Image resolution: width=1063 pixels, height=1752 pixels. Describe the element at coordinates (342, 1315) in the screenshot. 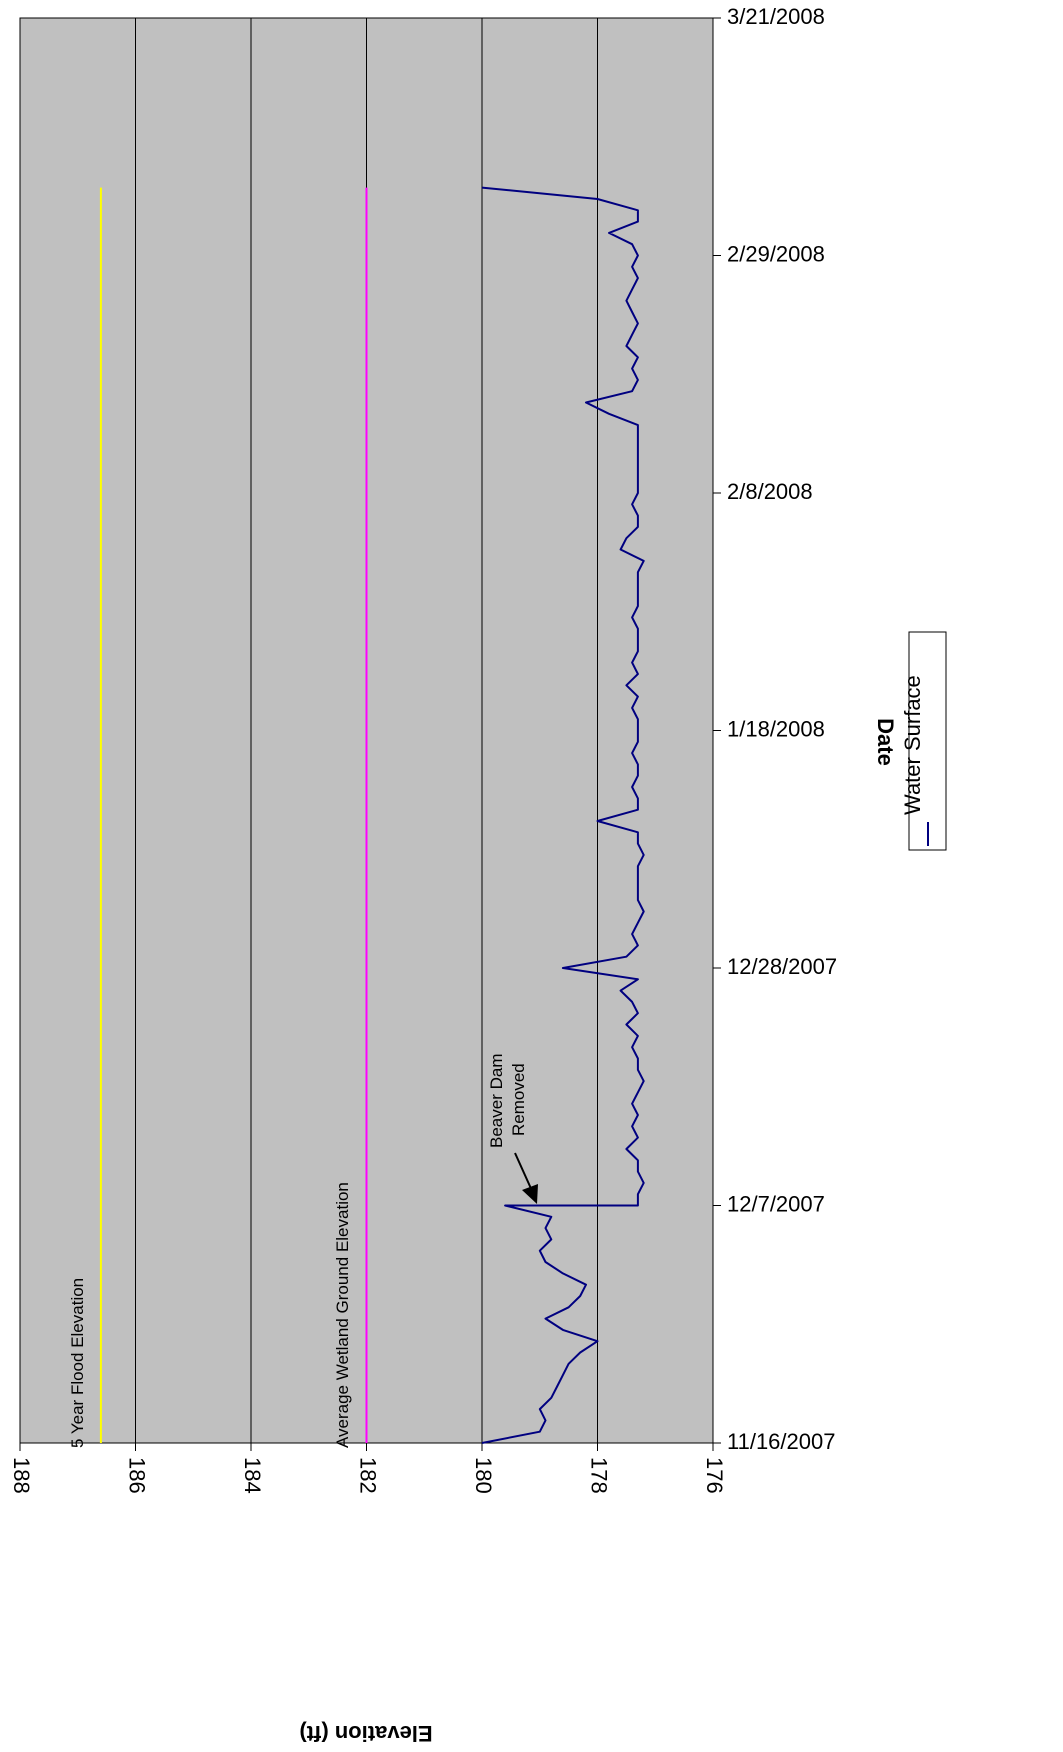

I see `annotation-wetland-label: Average Wetland Ground Elevation` at that location.